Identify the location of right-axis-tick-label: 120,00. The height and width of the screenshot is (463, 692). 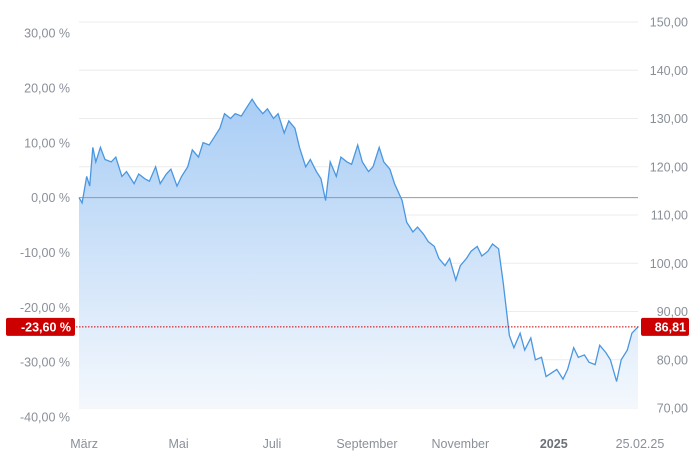
(669, 167).